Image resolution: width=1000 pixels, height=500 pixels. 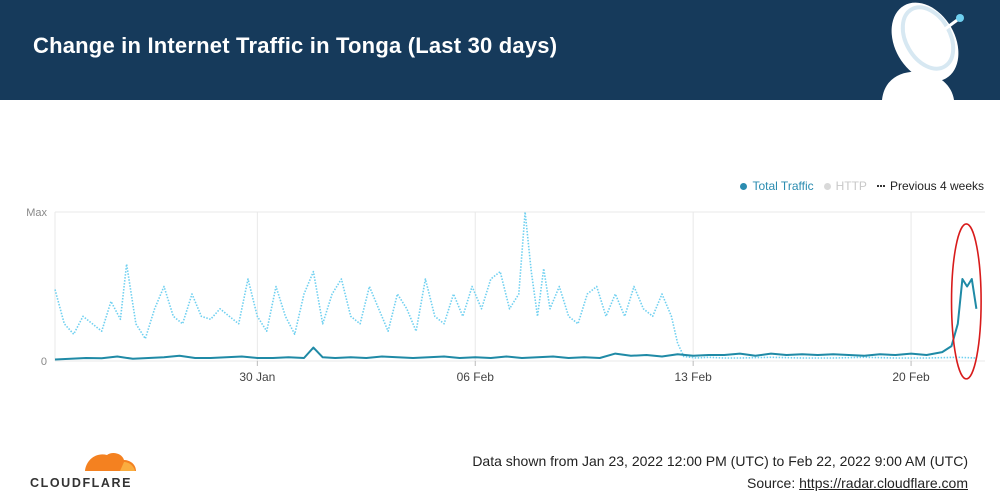 I want to click on legend-item-http: HTTP, so click(x=845, y=186).